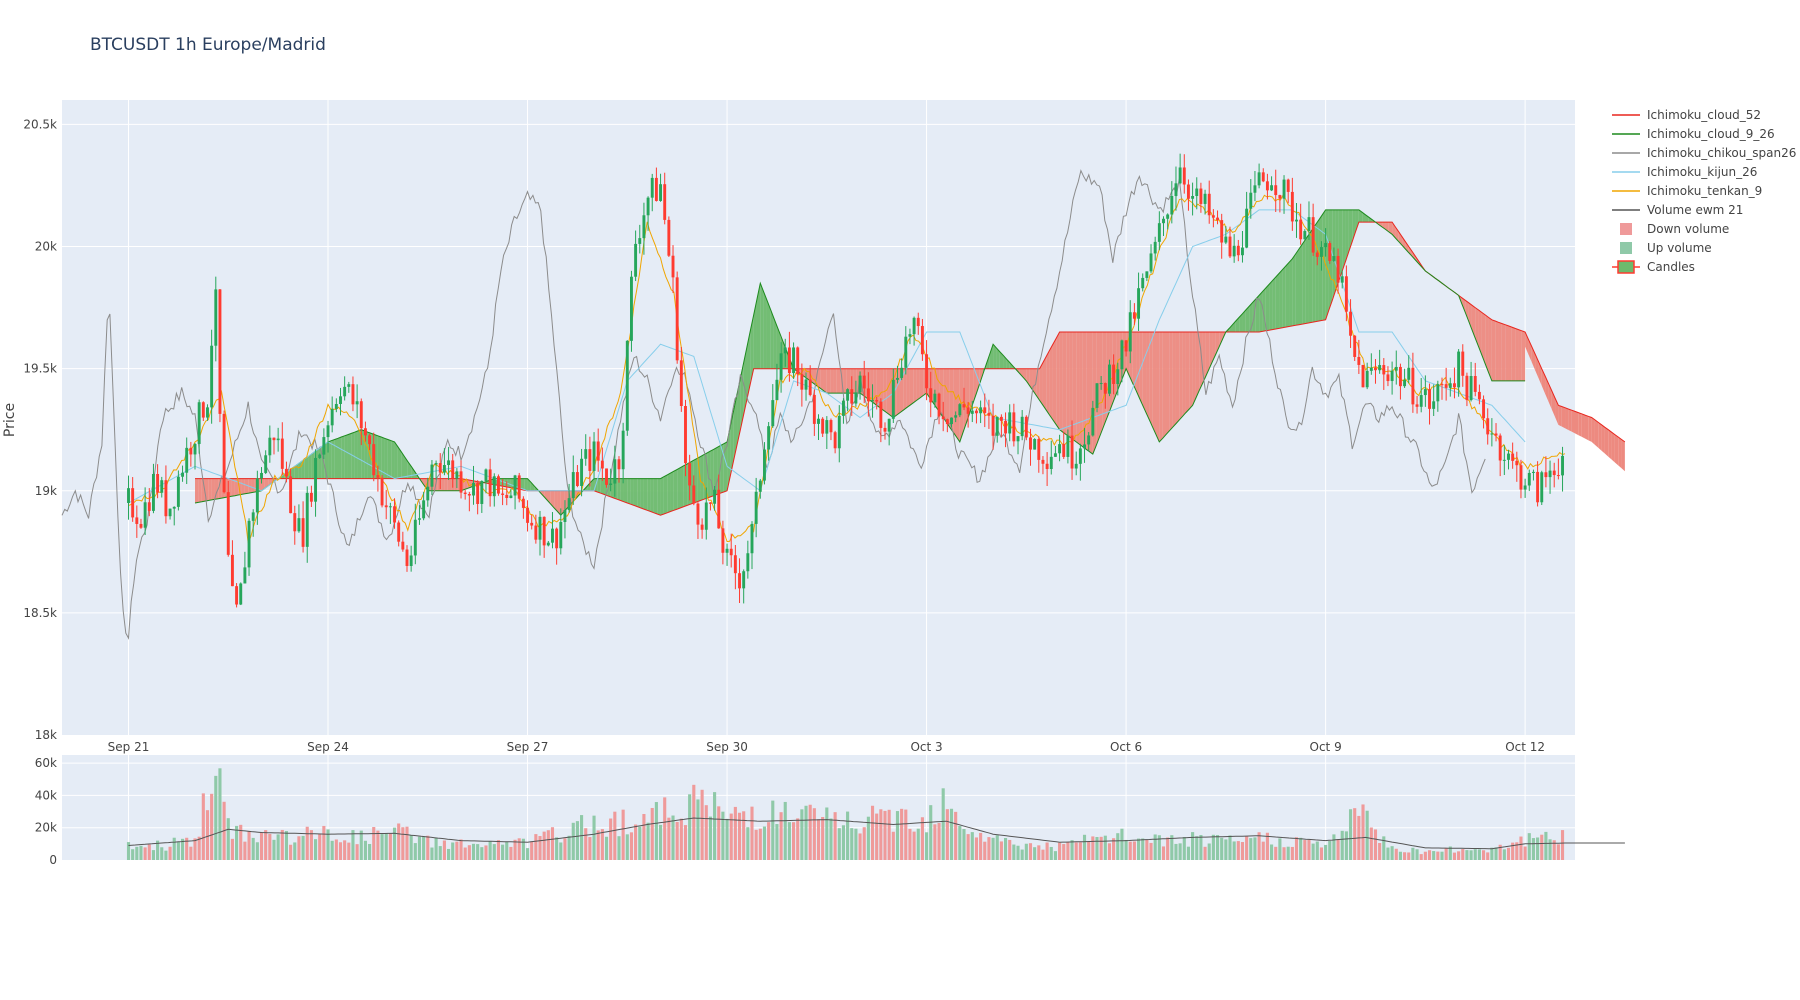  What do you see at coordinates (1688, 229) in the screenshot?
I see `legend-label: Down volume` at bounding box center [1688, 229].